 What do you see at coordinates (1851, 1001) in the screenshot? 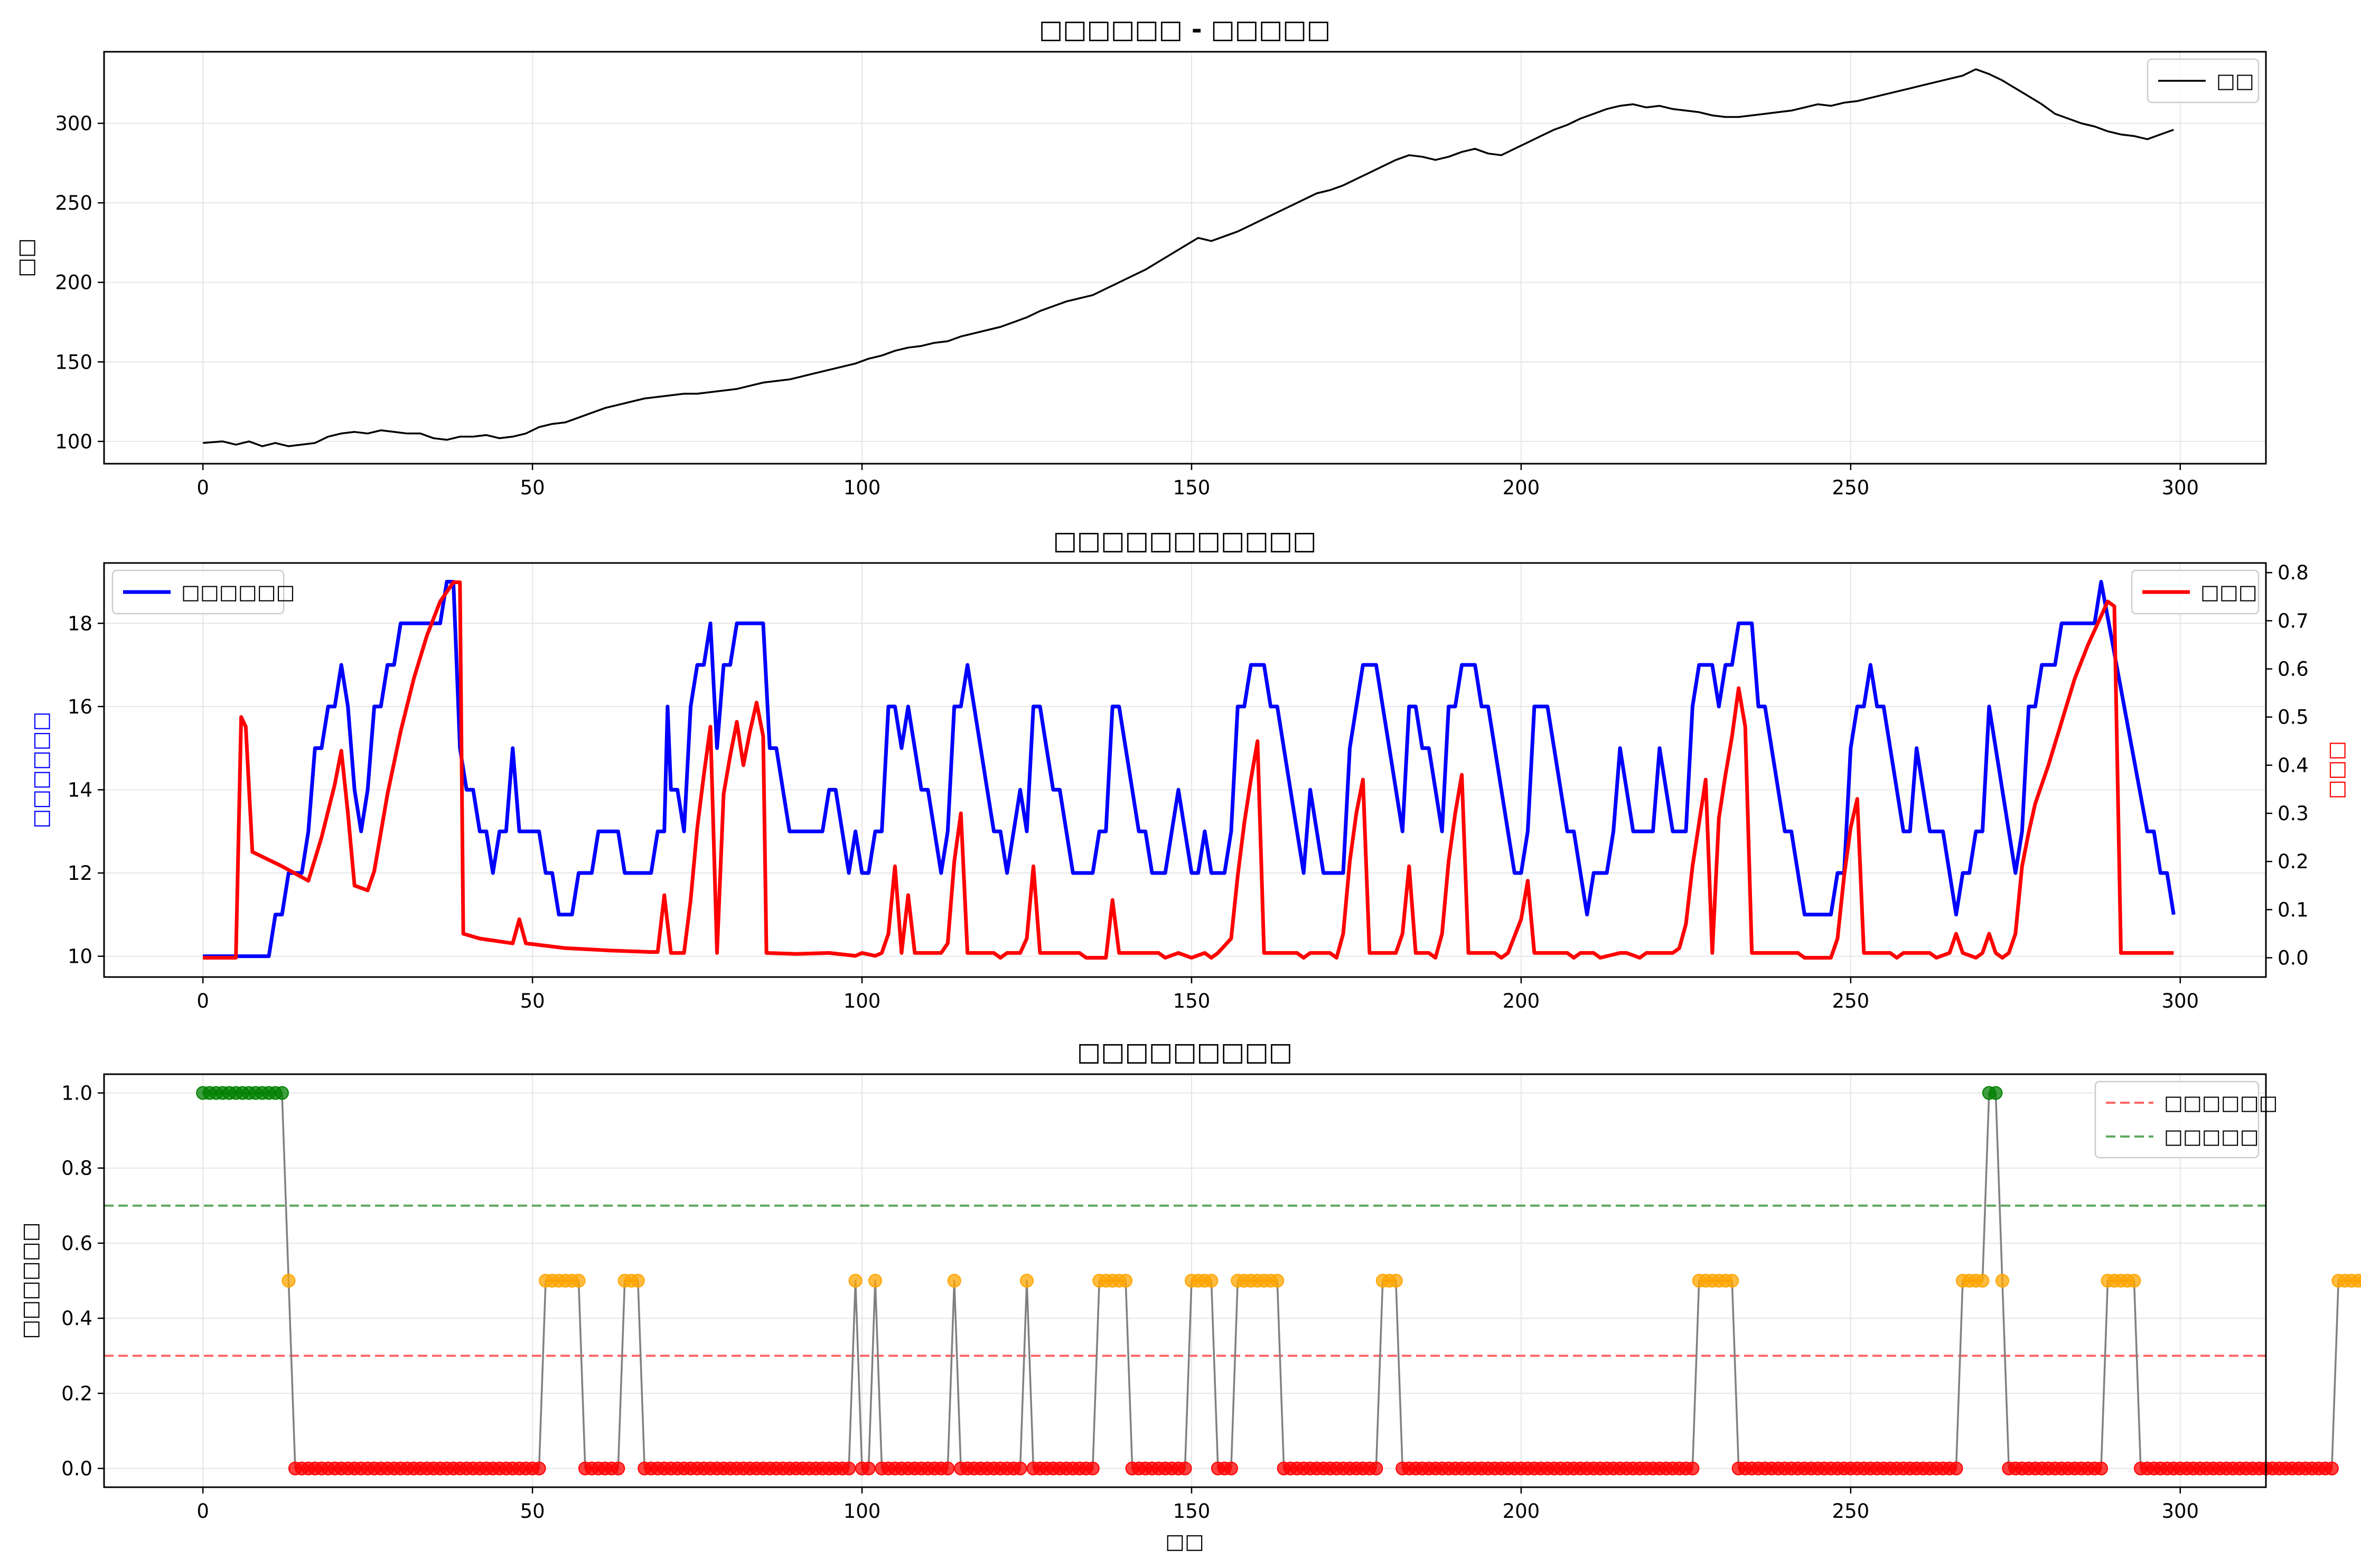
I see `indicator-x-tick-label: 250` at bounding box center [1851, 1001].